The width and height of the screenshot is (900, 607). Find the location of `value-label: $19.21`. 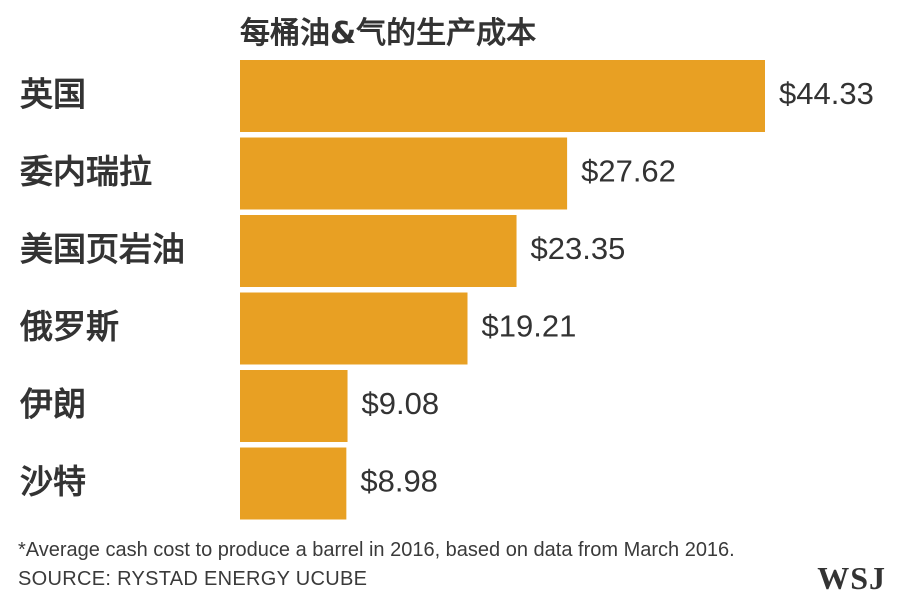

value-label: $19.21 is located at coordinates (529, 326).